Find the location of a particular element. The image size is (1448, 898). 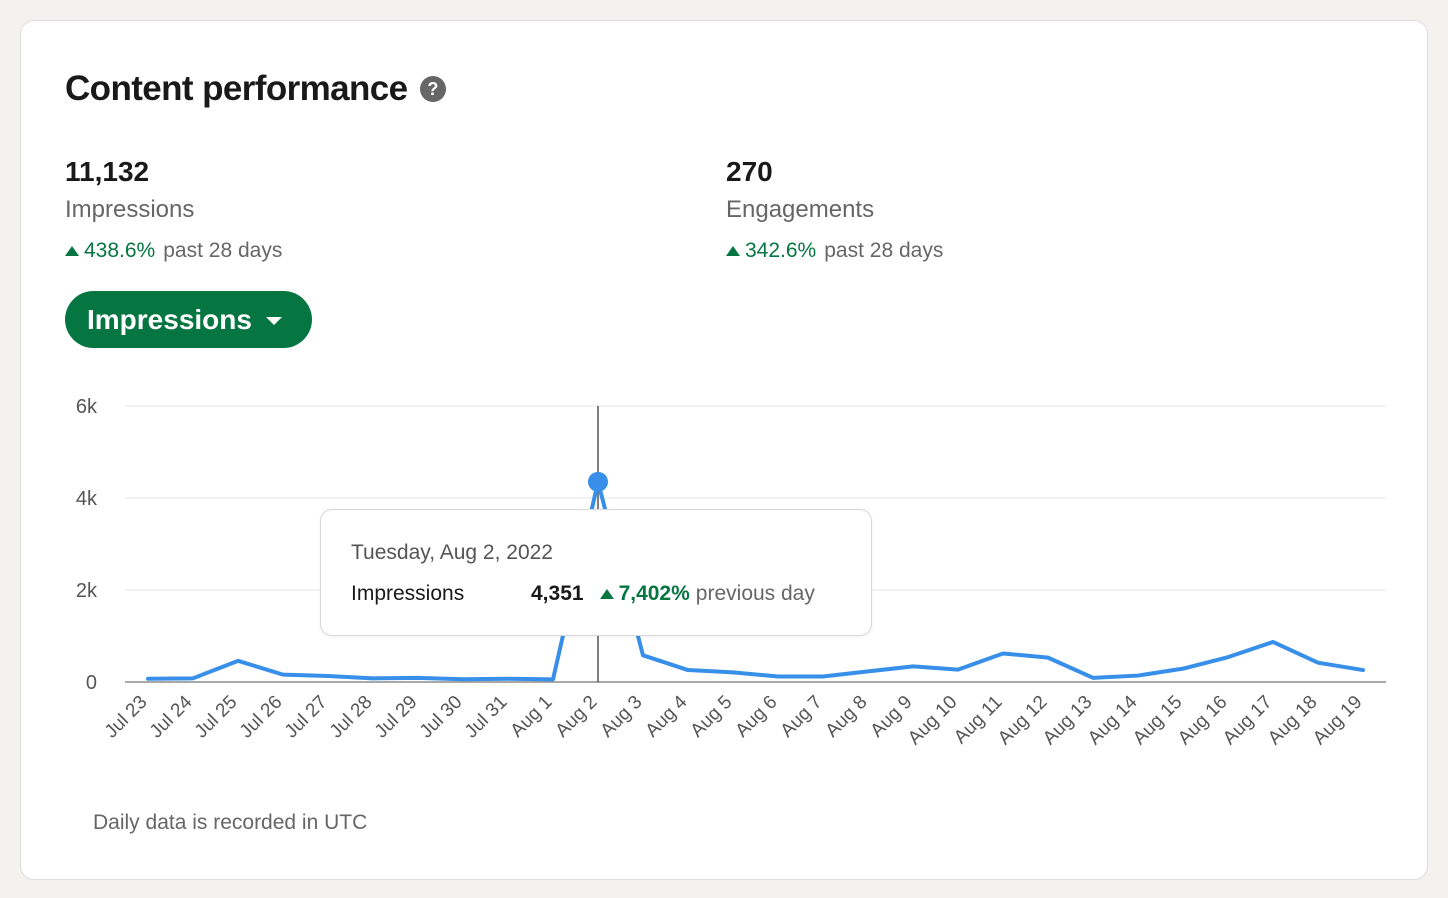

tooltip-row: Impressions 4,351 7,402% previous day is located at coordinates (601, 594).